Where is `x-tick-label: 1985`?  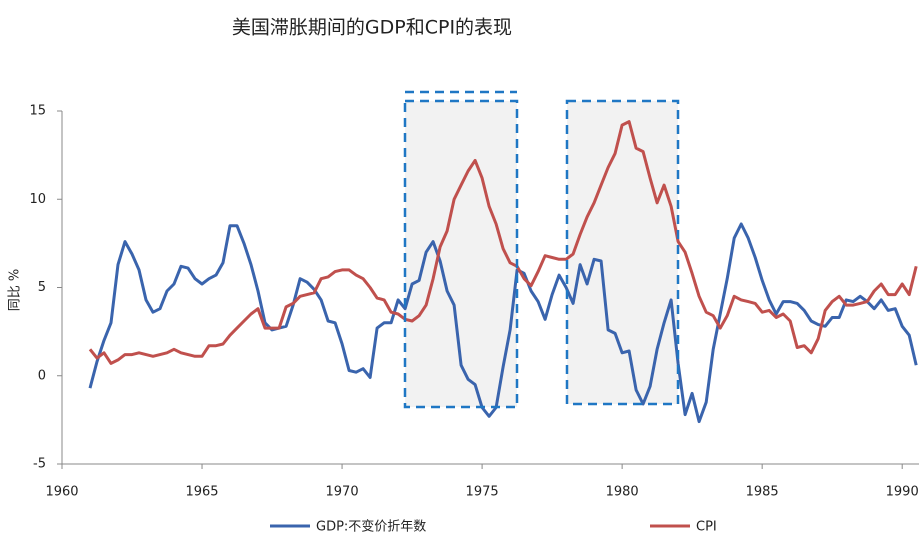
x-tick-label: 1985 is located at coordinates (762, 492).